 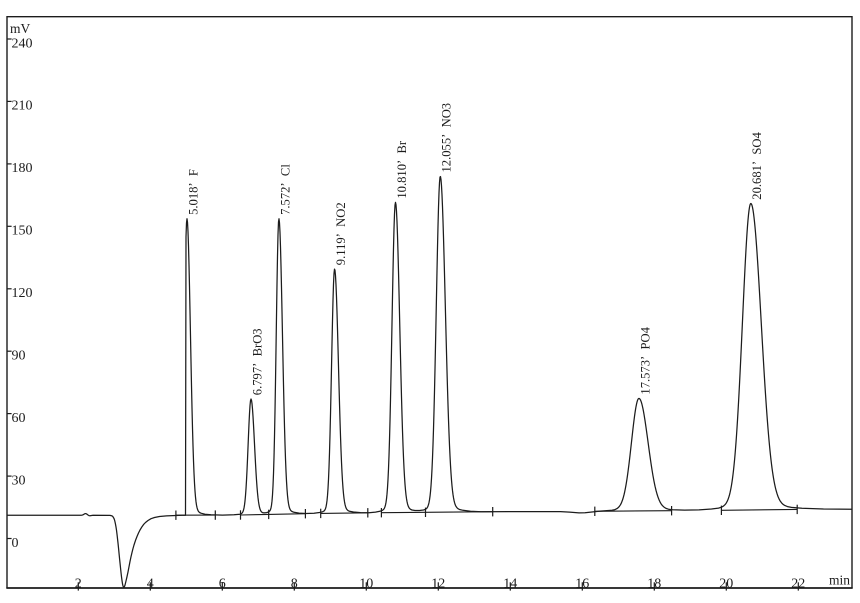 What do you see at coordinates (15, 543) in the screenshot?
I see `svg-text: 0` at bounding box center [15, 543].